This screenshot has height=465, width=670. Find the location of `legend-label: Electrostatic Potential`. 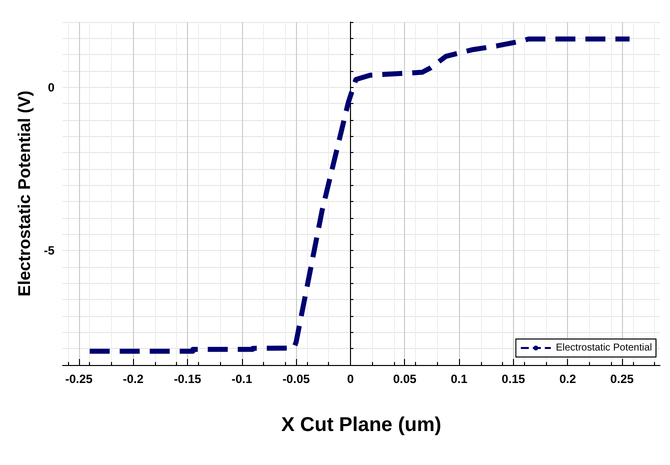

legend-label: Electrostatic Potential is located at coordinates (604, 348).